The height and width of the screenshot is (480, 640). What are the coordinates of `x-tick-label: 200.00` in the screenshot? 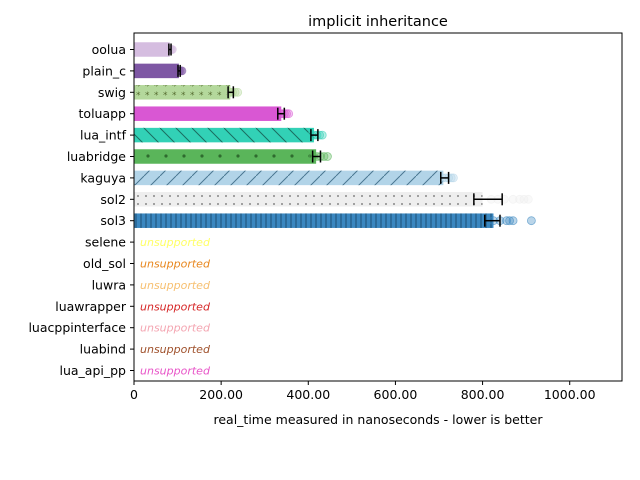 It's located at (221, 394).